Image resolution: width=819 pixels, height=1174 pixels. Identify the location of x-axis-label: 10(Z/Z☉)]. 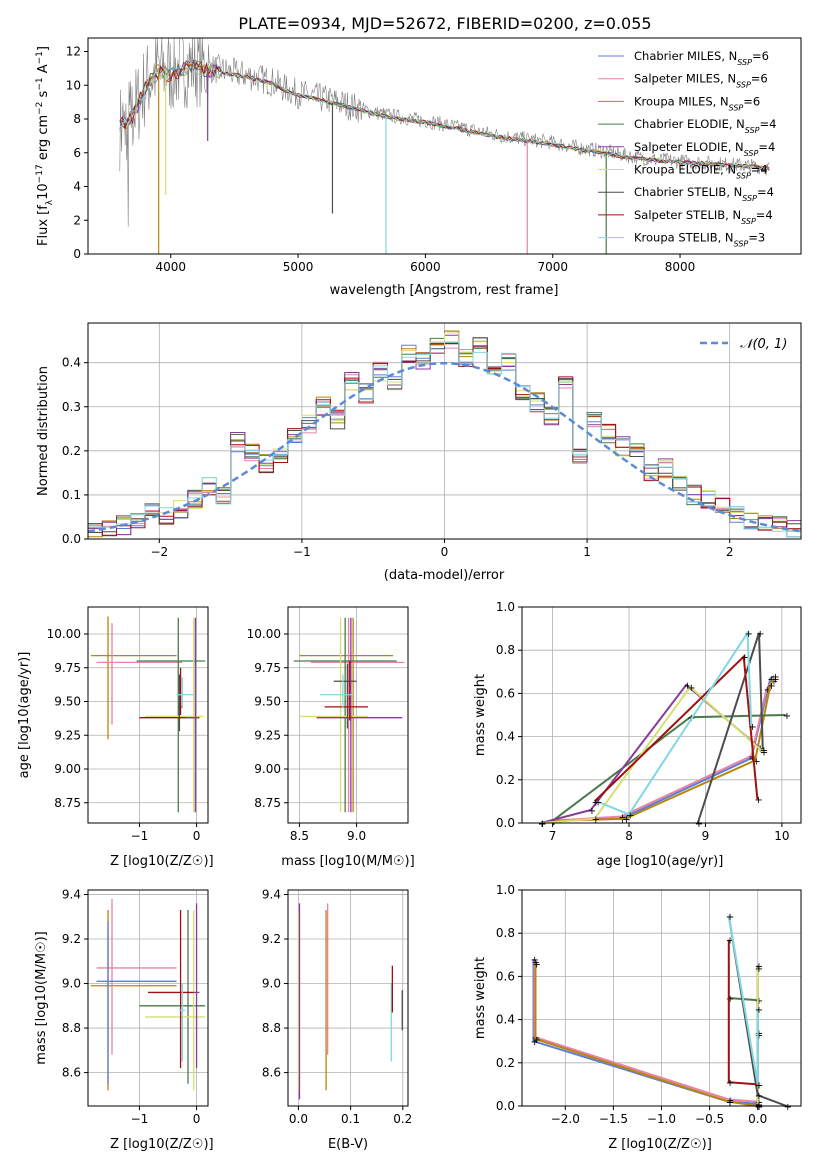
(181, 861).